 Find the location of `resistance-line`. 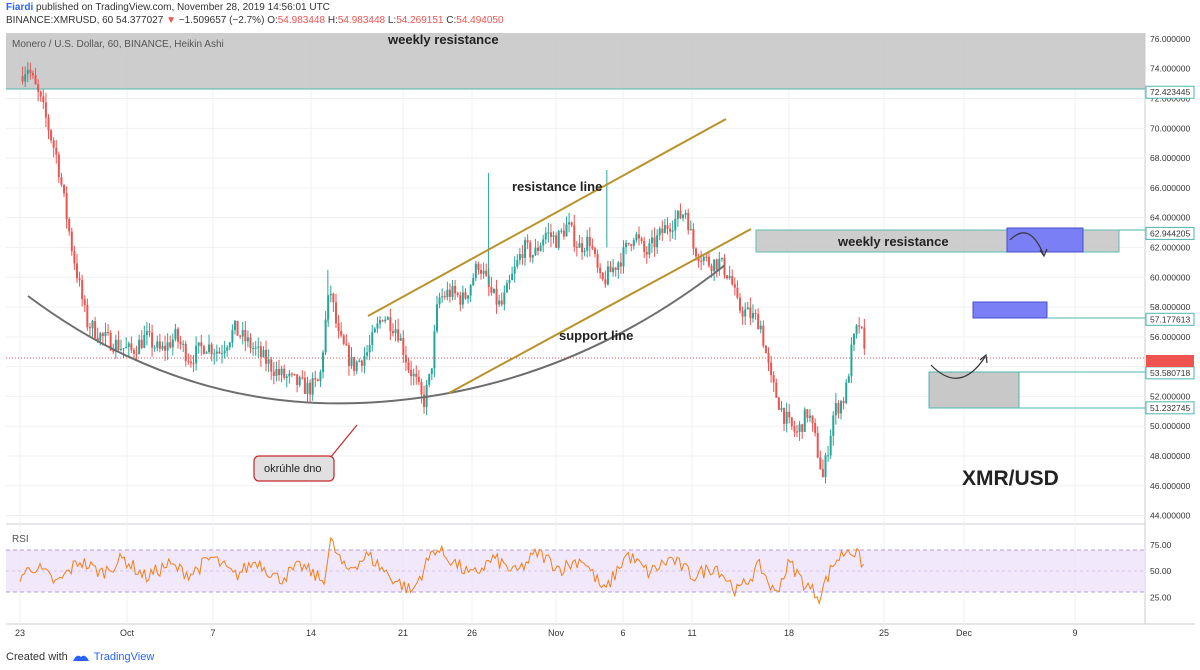

resistance-line is located at coordinates (547, 217).